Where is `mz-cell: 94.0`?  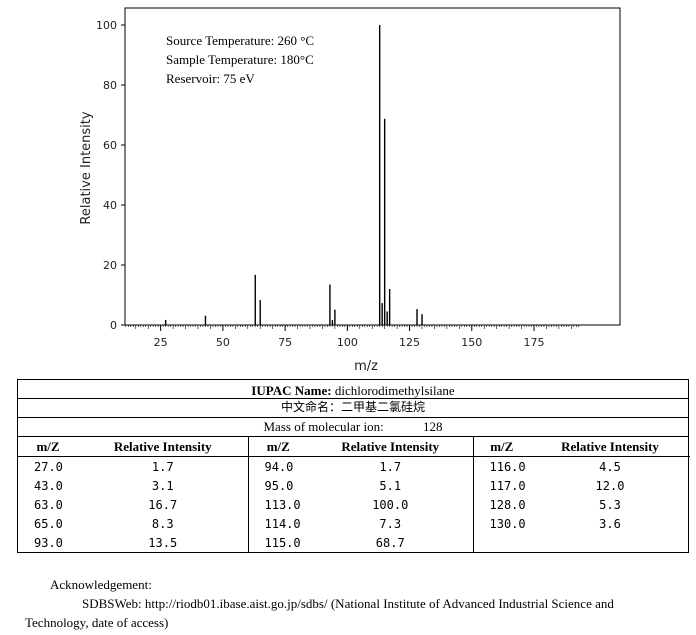
mz-cell: 94.0 is located at coordinates (277, 466).